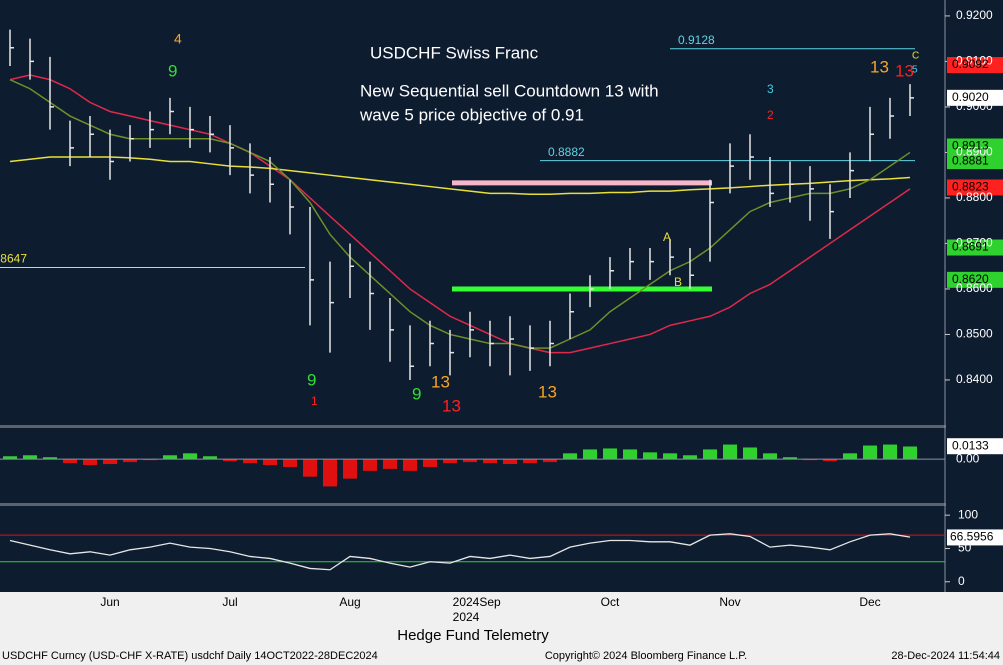 The image size is (1003, 665). Describe the element at coordinates (178, 39) in the screenshot. I see `count-label: 4` at that location.